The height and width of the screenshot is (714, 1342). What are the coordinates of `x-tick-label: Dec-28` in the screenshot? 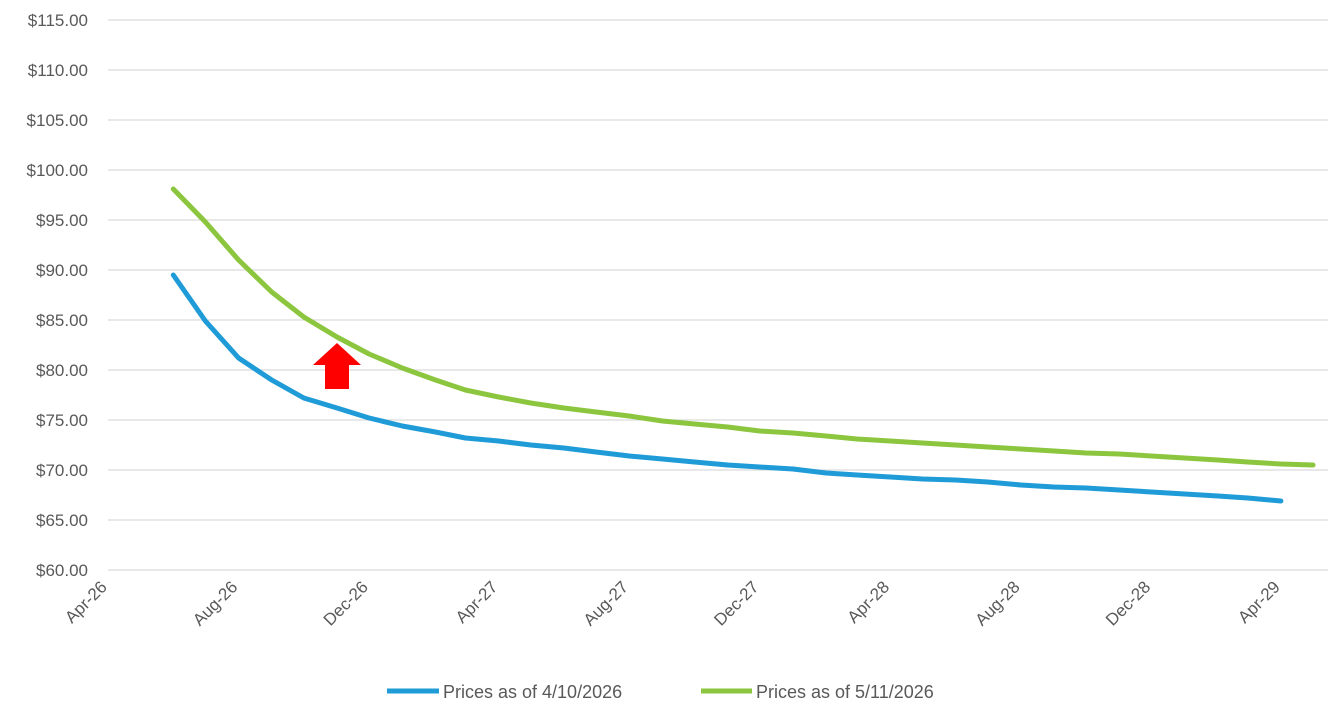 It's located at (1128, 603).